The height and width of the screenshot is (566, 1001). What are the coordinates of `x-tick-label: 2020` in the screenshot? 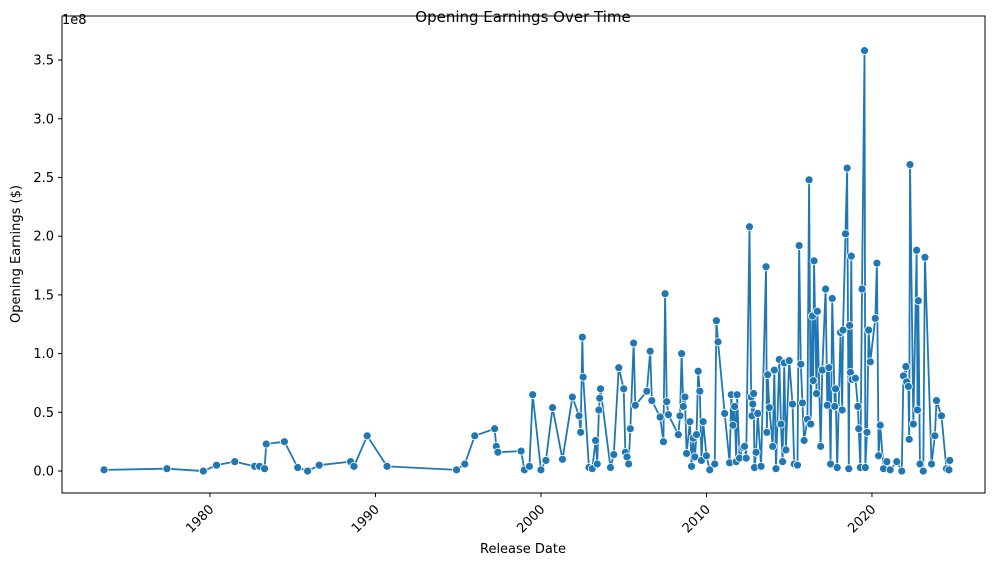 It's located at (862, 519).